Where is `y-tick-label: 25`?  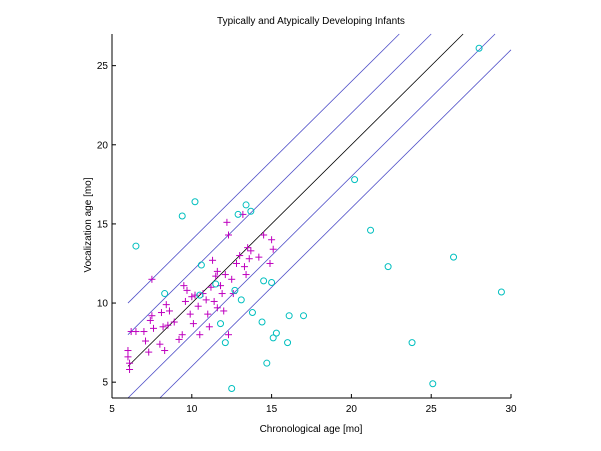
y-tick-label: 25 is located at coordinates (103, 66).